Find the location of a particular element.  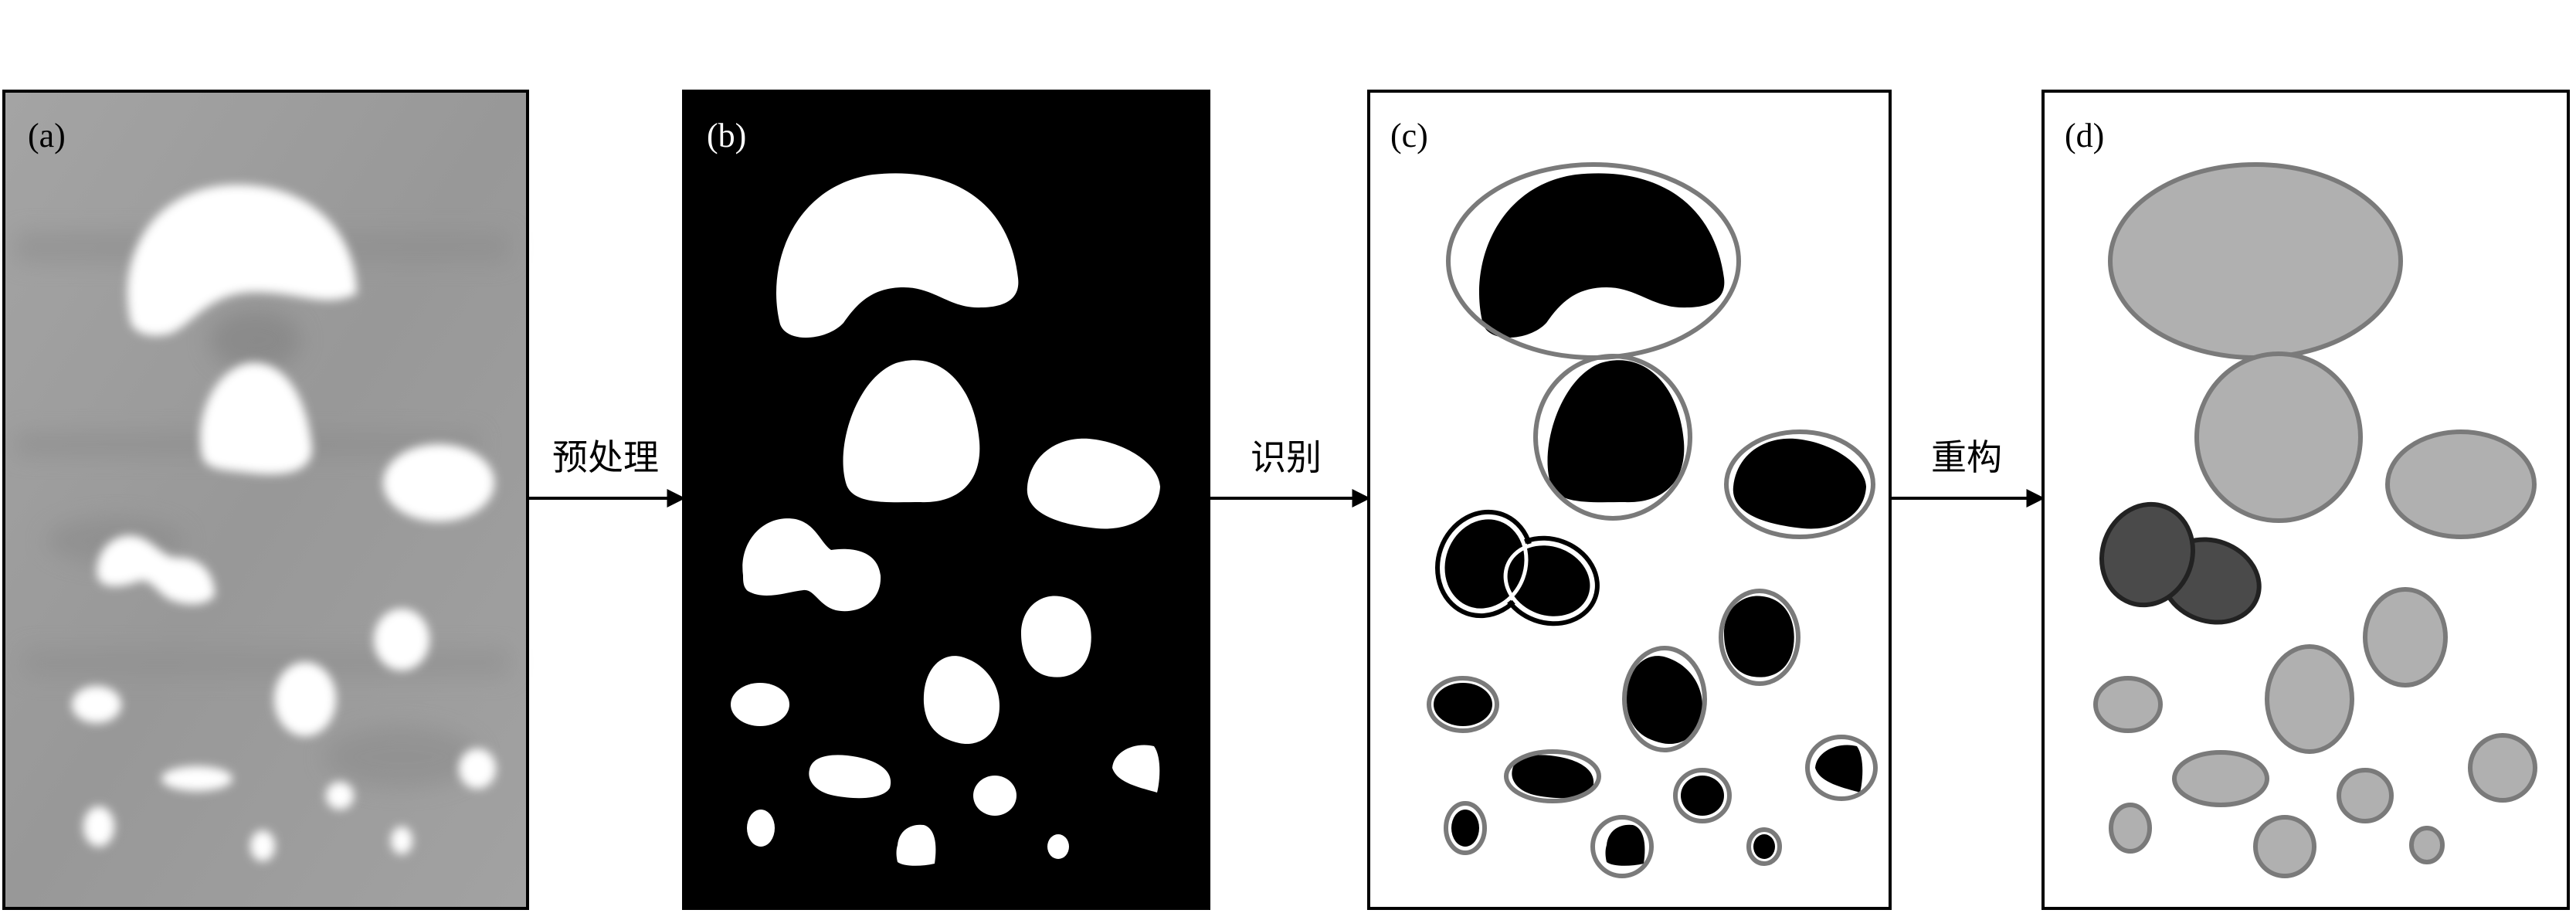

panel-c-fitted-ellipses is located at coordinates (1652, 520).